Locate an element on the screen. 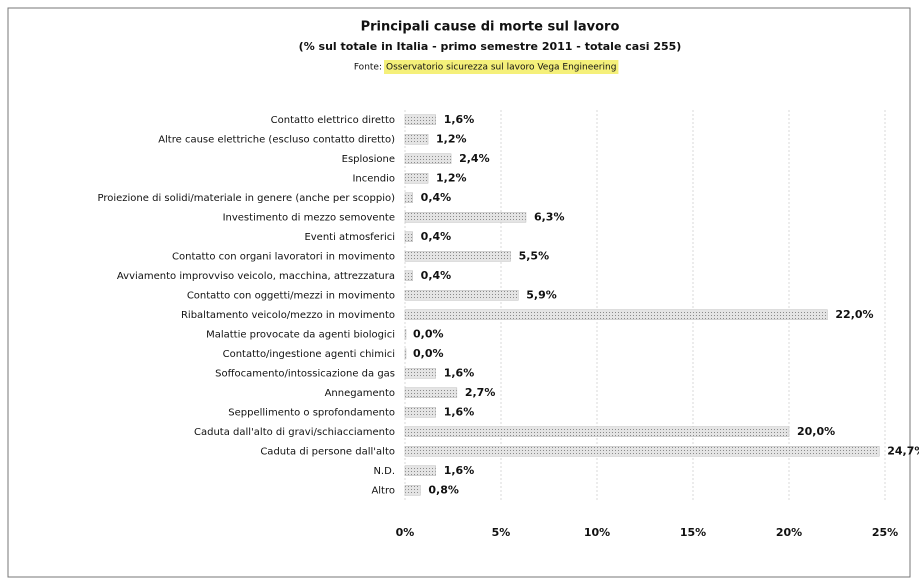  y-tick-label: Investimento di mezzo semovente is located at coordinates (309, 217).